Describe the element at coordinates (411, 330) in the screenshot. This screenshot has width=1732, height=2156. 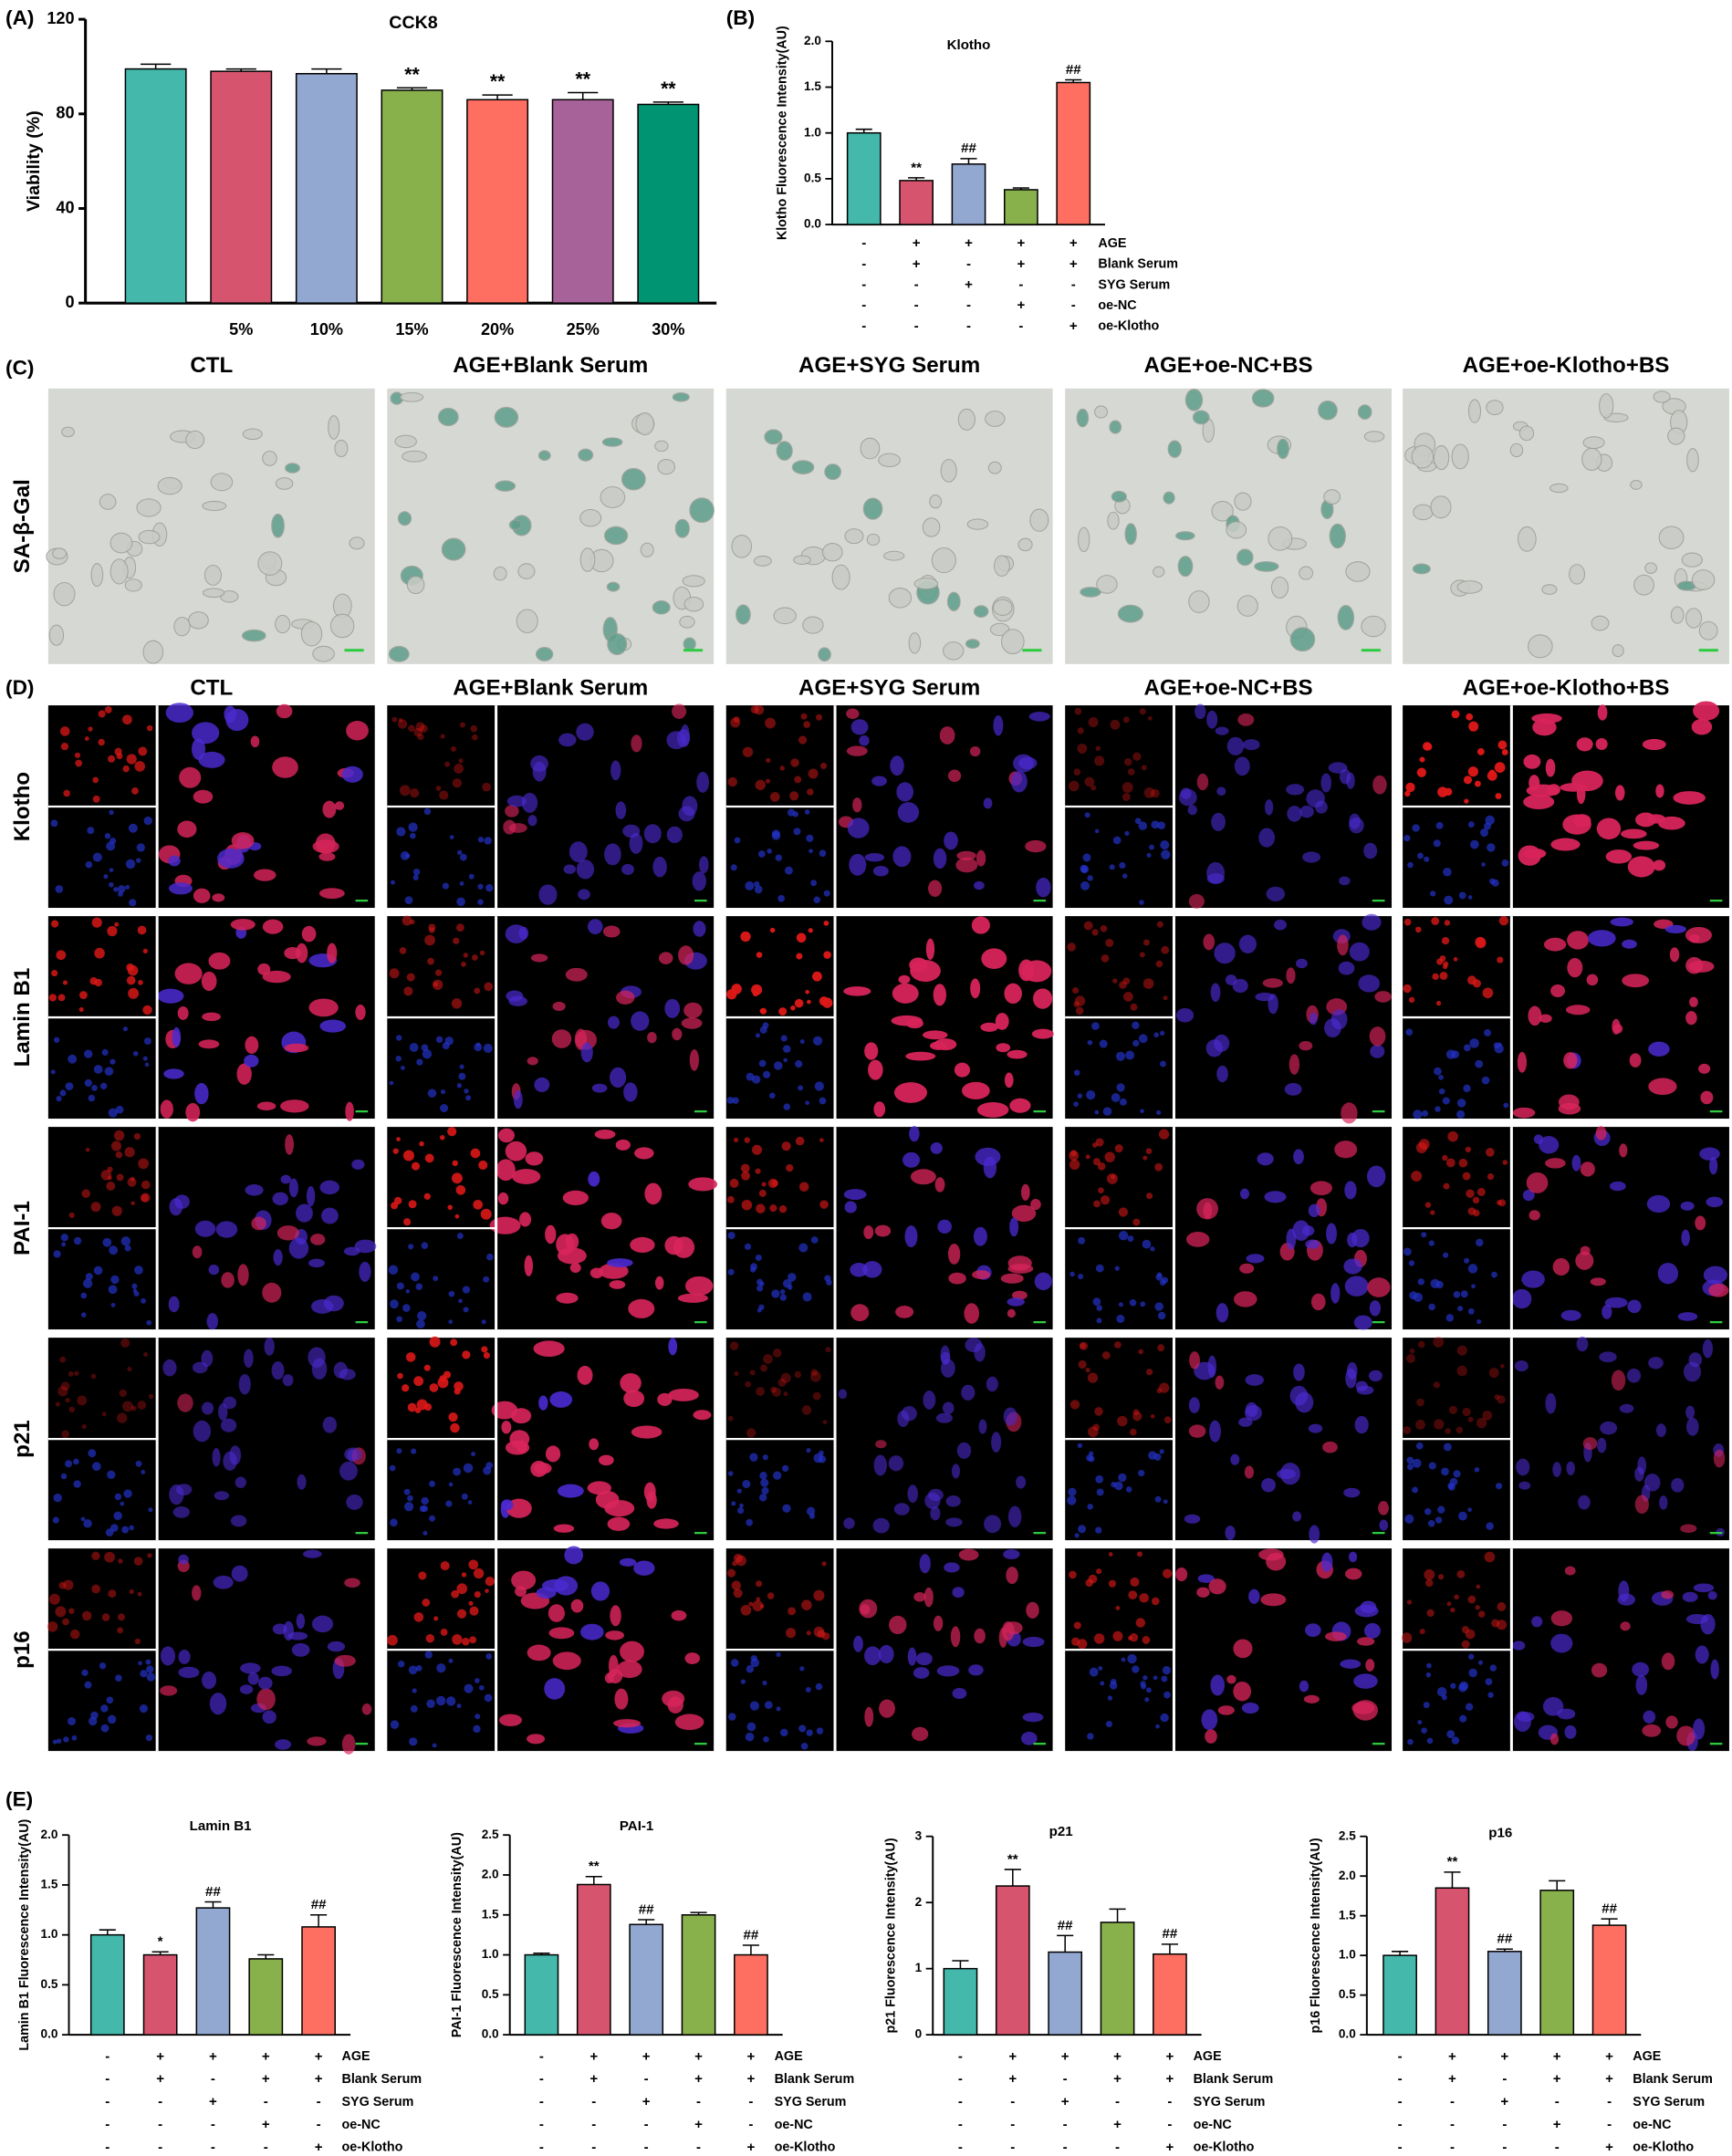
I see `x-tick-label: 15%` at that location.